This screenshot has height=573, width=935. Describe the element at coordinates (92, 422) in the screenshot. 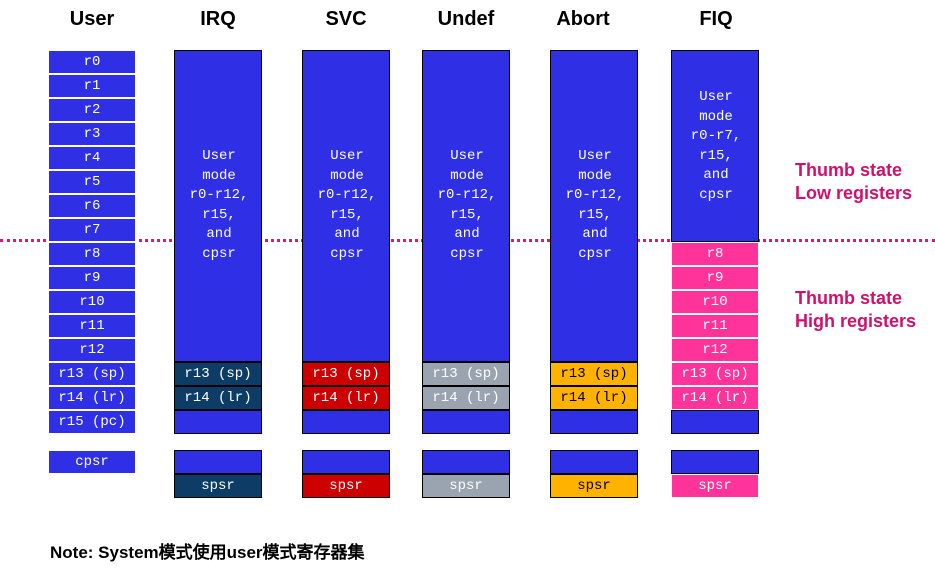

I see `user-register: r15 (pc)` at that location.